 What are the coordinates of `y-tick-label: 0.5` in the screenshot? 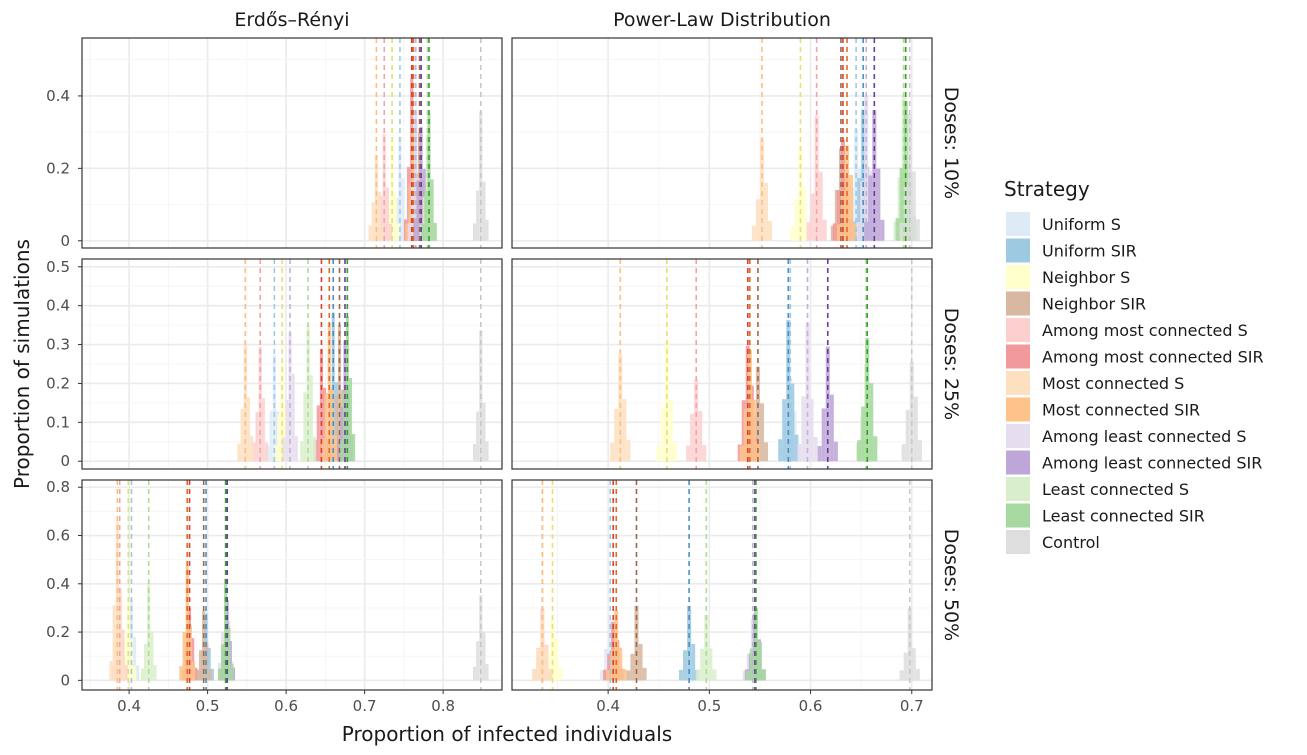 It's located at (58, 267).